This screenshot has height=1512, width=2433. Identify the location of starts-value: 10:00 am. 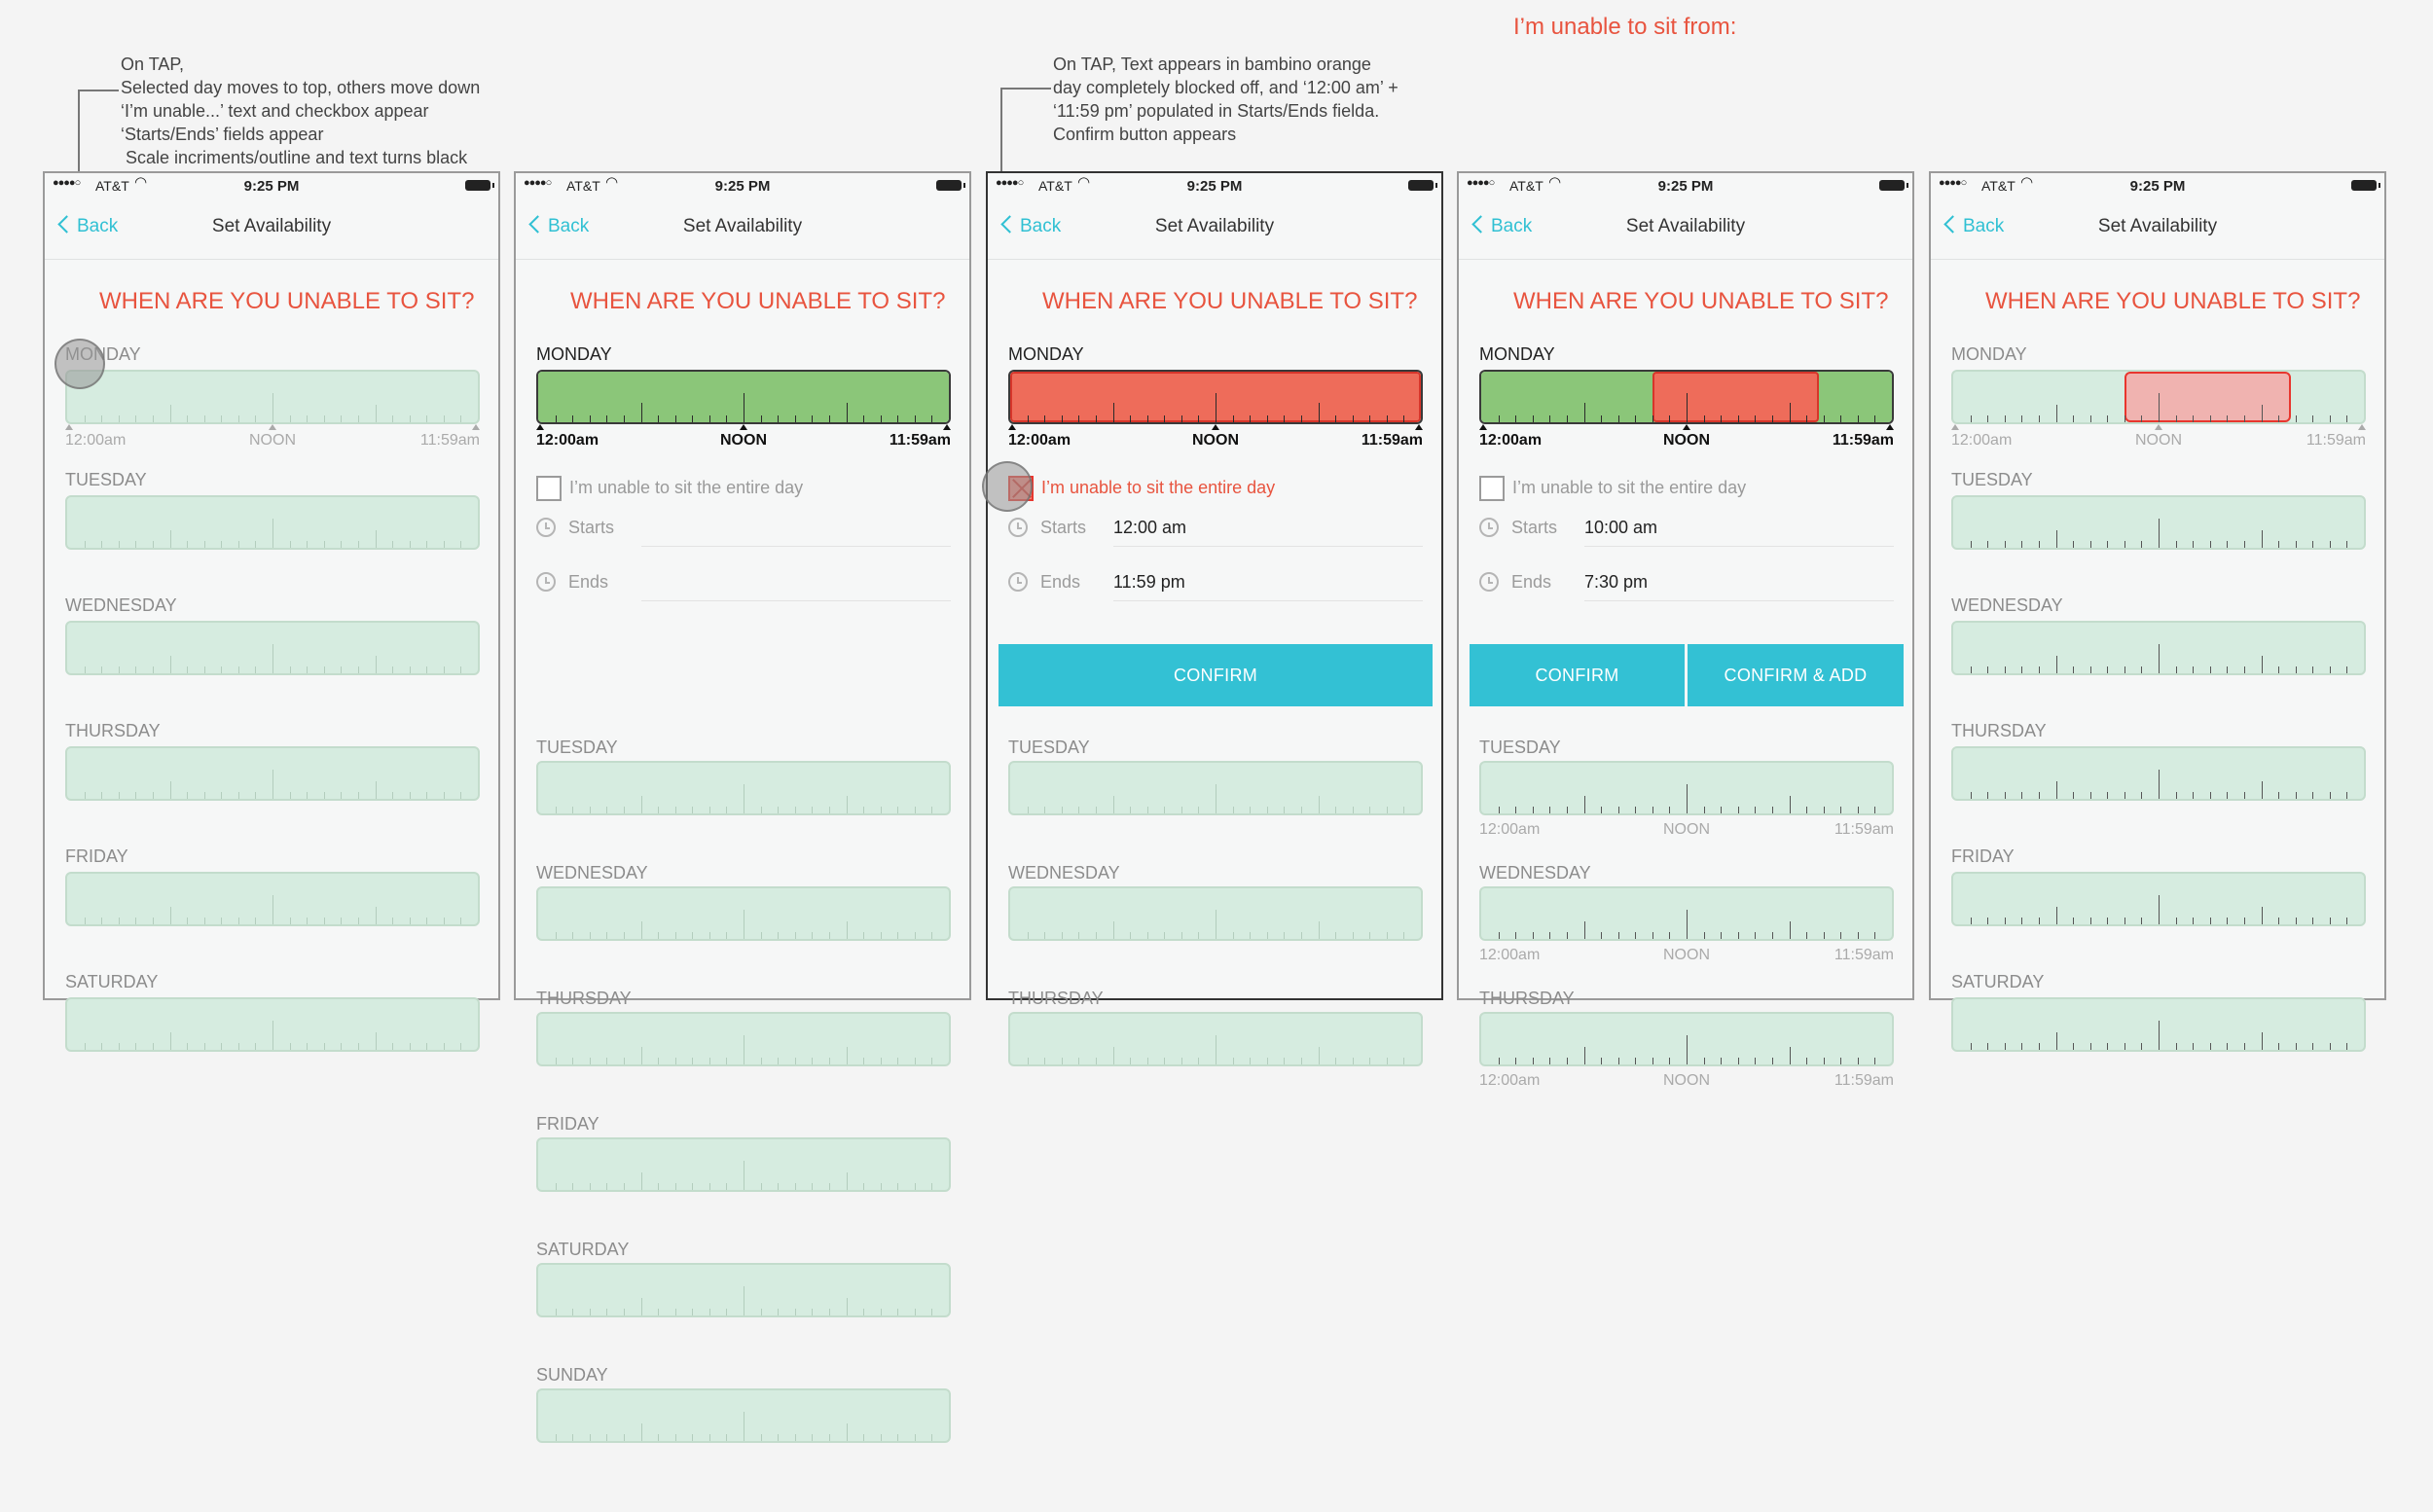
(1621, 527).